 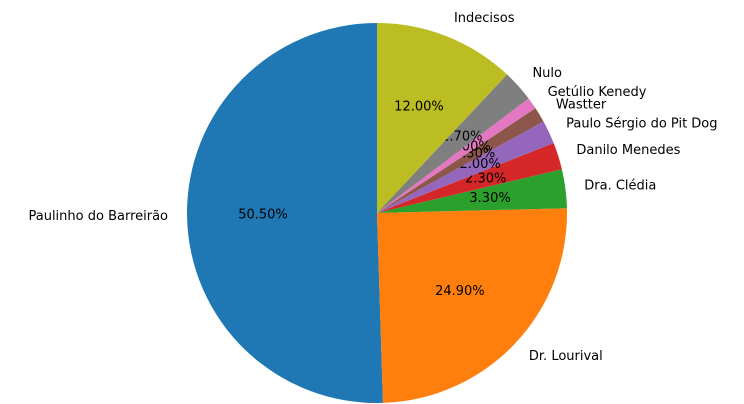 What do you see at coordinates (263, 214) in the screenshot?
I see `percent-label: 50.50%` at bounding box center [263, 214].